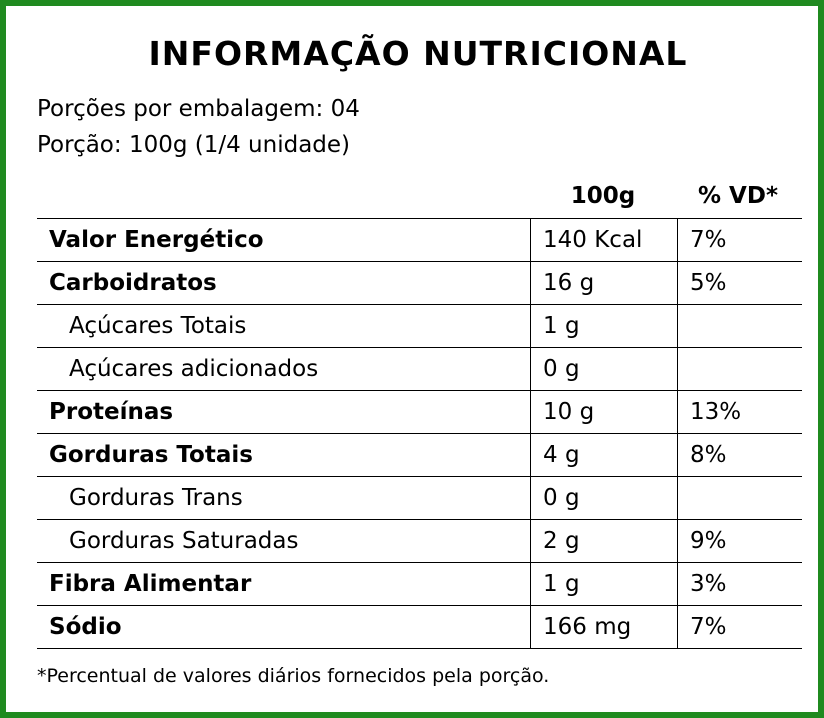  I want to click on nutrient-name: Fibra Alimentar, so click(284, 584).